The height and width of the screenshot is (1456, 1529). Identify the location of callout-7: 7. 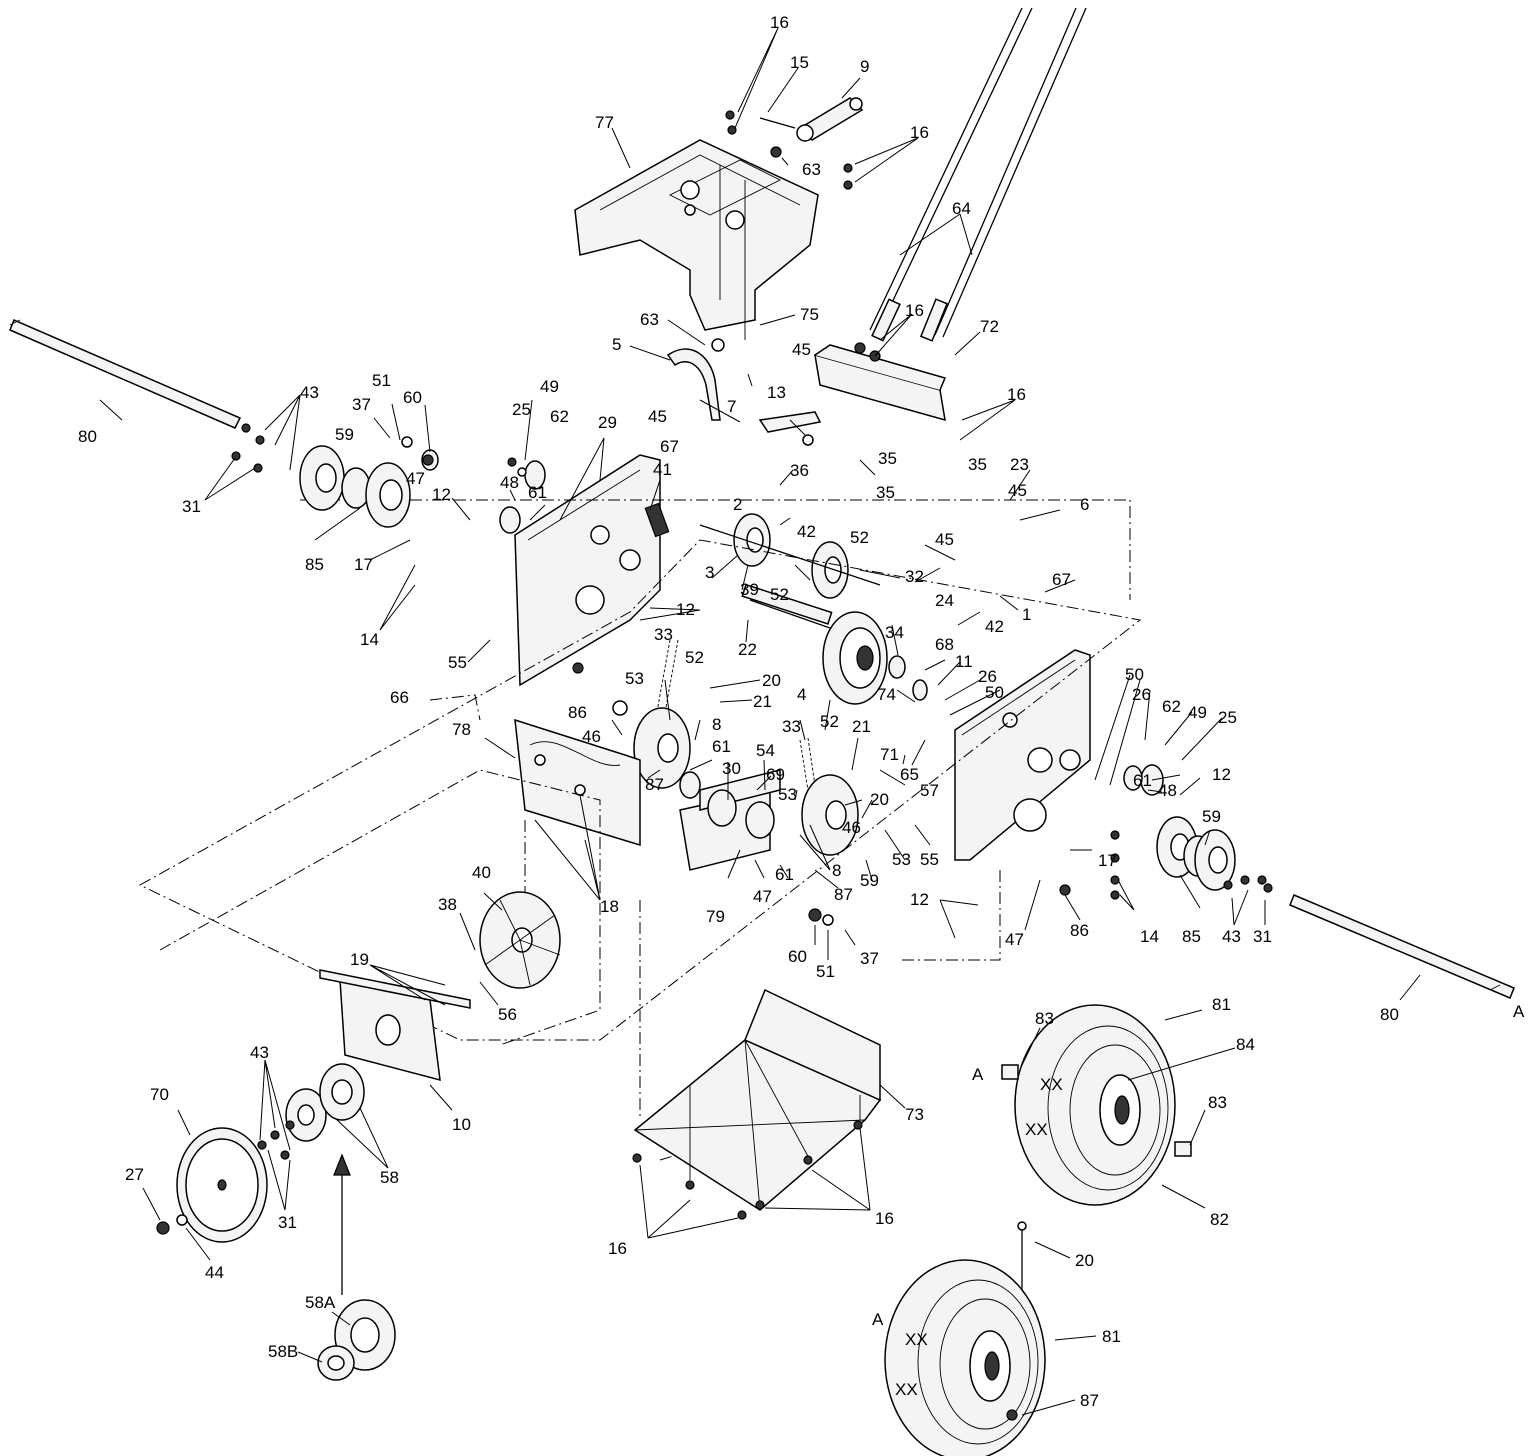
(731, 406).